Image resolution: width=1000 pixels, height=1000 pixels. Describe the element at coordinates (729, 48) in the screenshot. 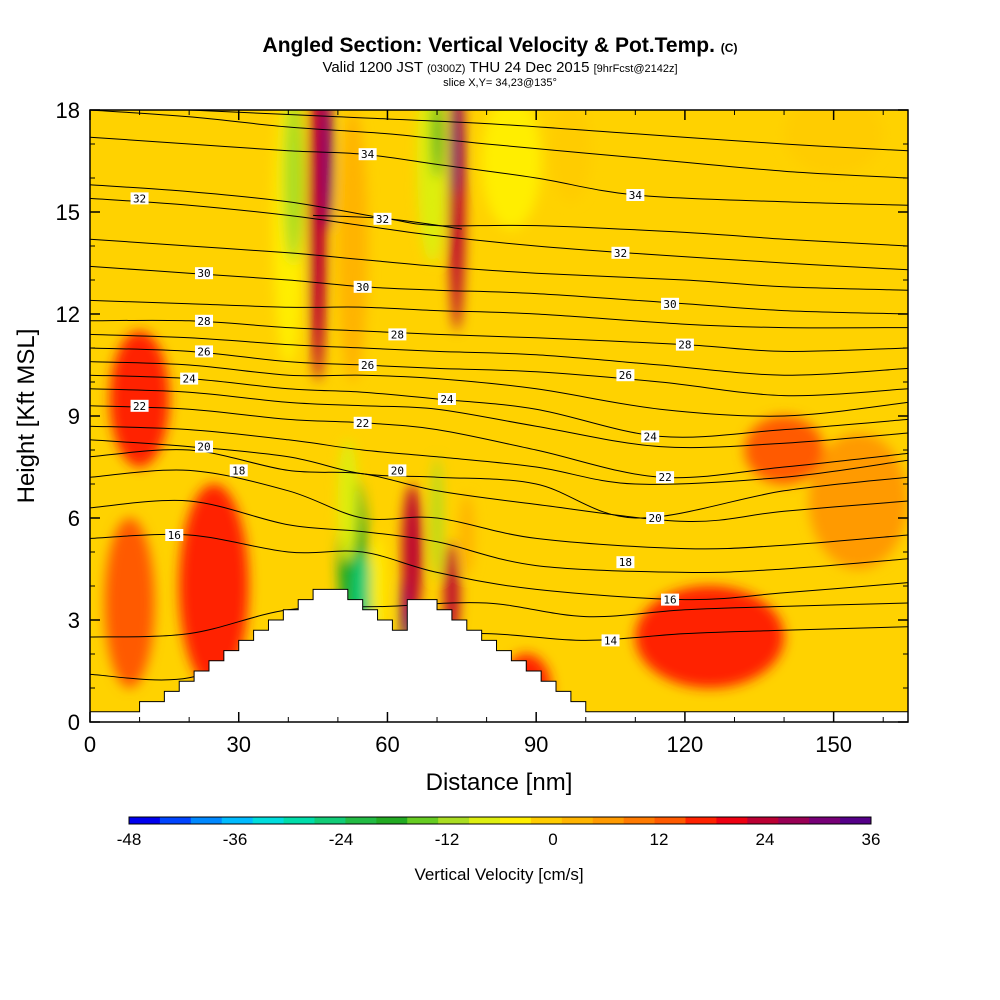

I see `chart-title-suffix: (C)` at that location.